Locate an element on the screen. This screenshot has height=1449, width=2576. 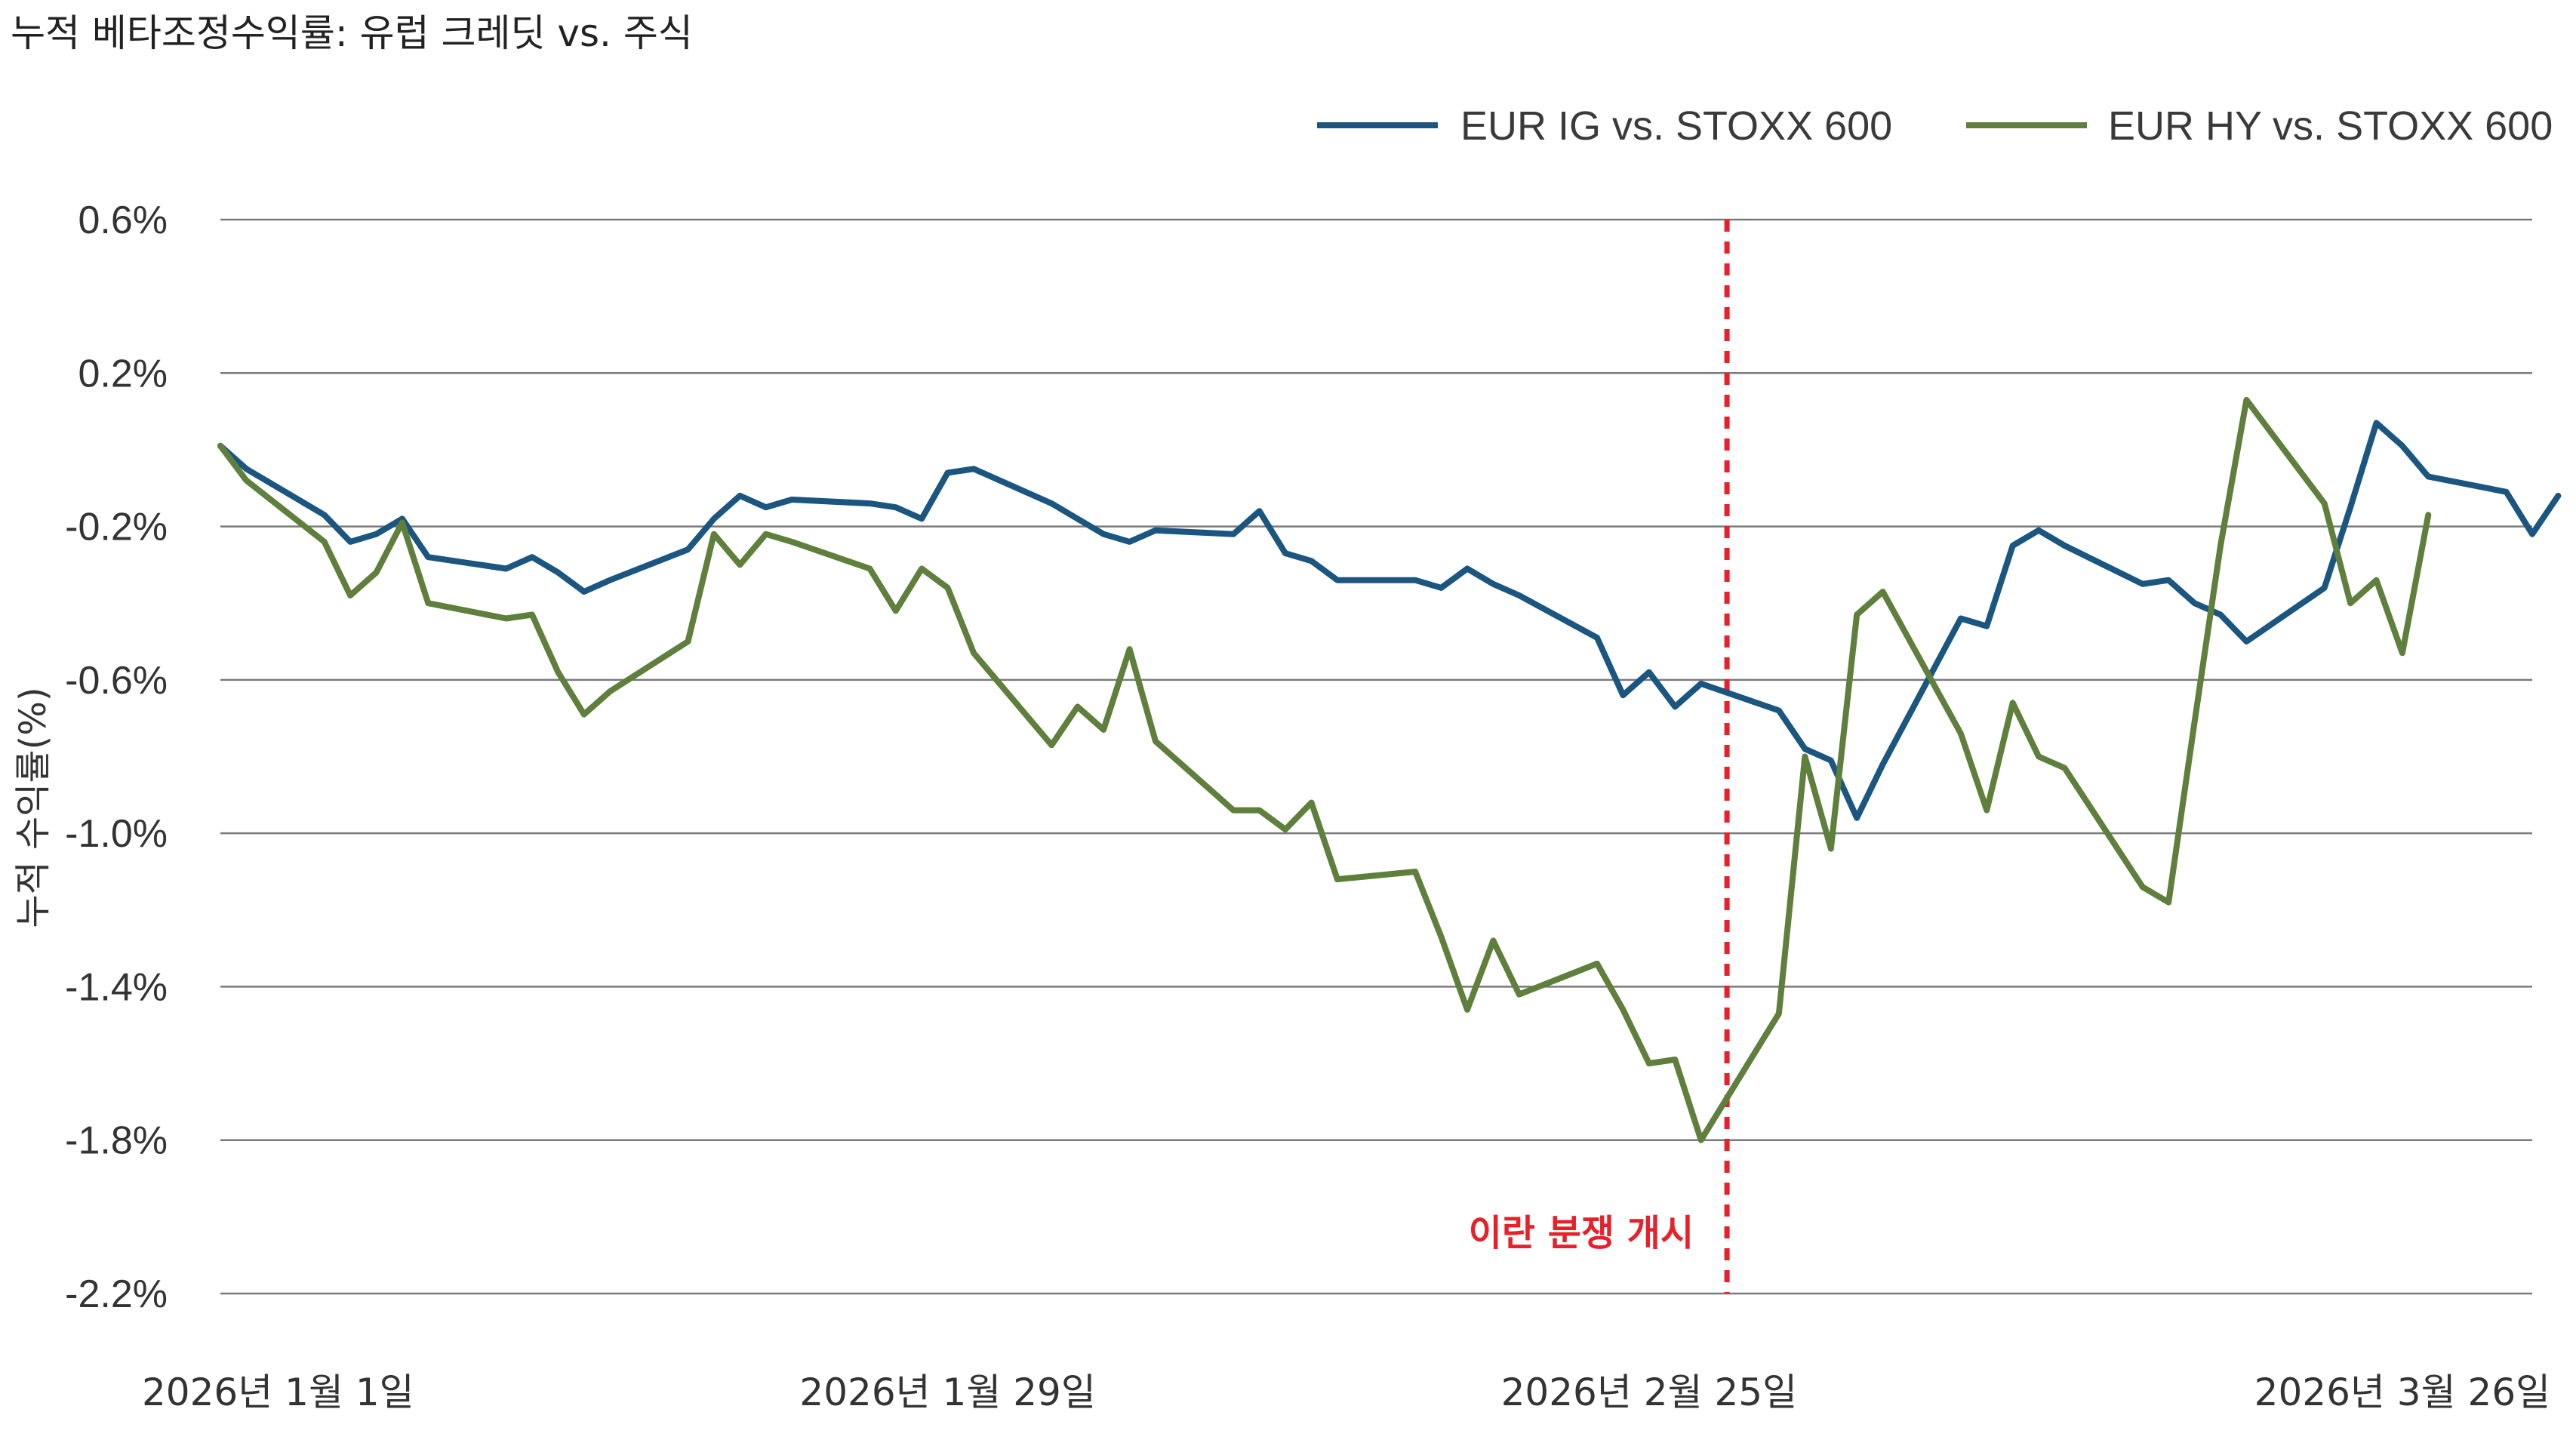
y-axis-ticks: 0.6% 0.2% -0.2% -0.6% -1.0% -1.4% -1.8% -2.2% is located at coordinates (116, 757).